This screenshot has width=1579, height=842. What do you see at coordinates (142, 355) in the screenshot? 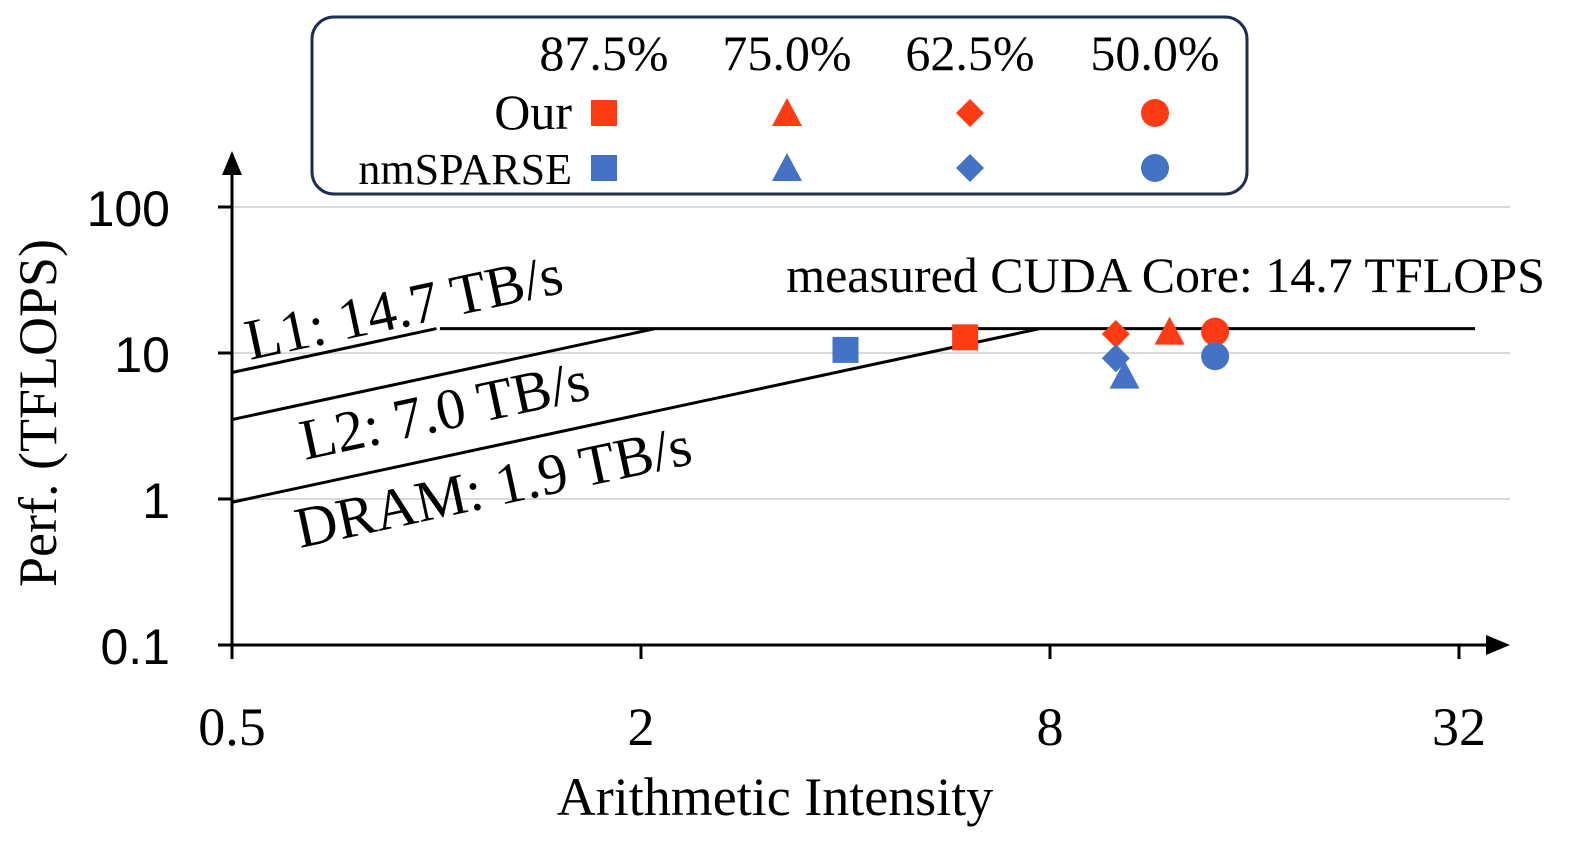
I see `y-tick-label: 10` at bounding box center [142, 355].